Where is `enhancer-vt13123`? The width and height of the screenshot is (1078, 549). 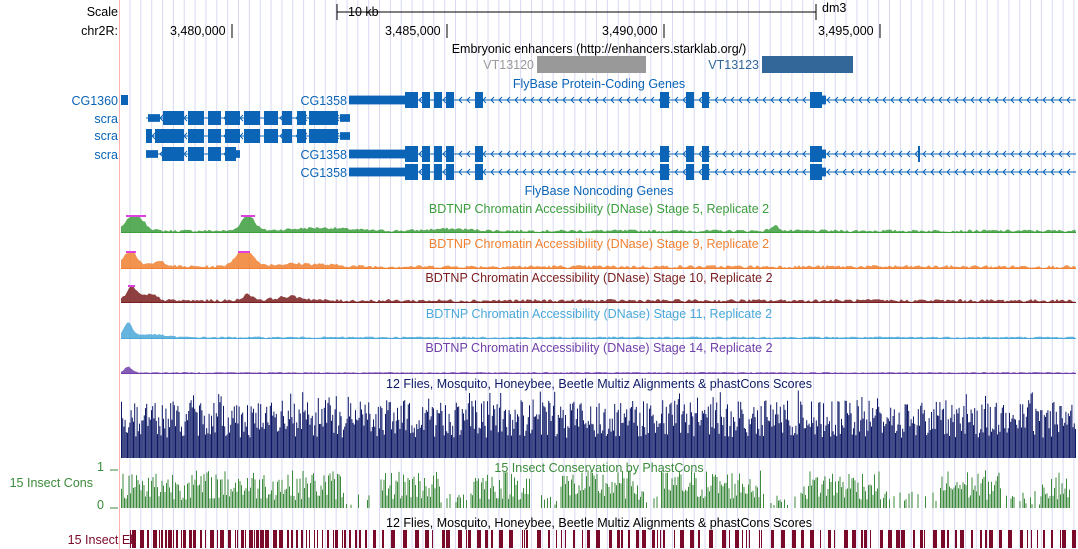 enhancer-vt13123 is located at coordinates (807, 64).